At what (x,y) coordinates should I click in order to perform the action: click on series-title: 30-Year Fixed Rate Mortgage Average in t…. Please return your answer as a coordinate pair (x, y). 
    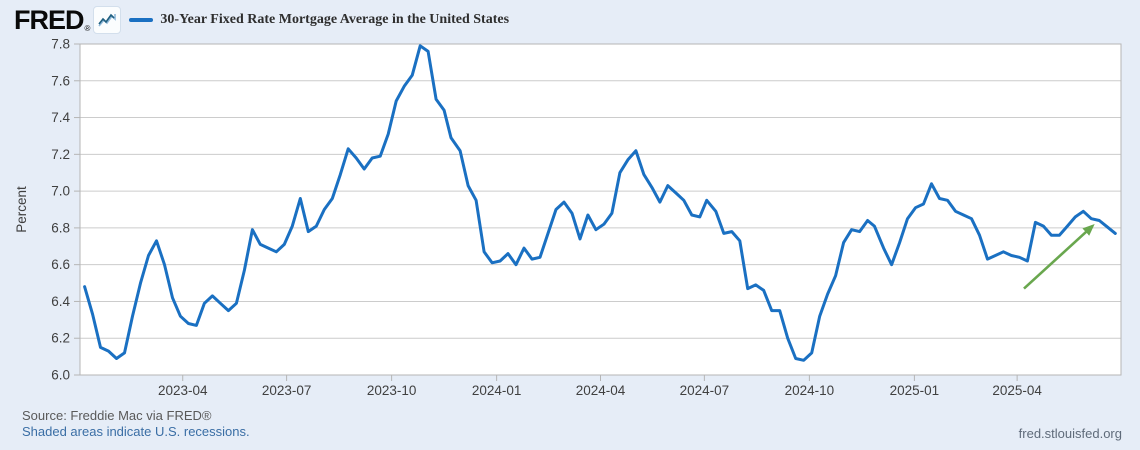
    Looking at the image, I should click on (335, 19).